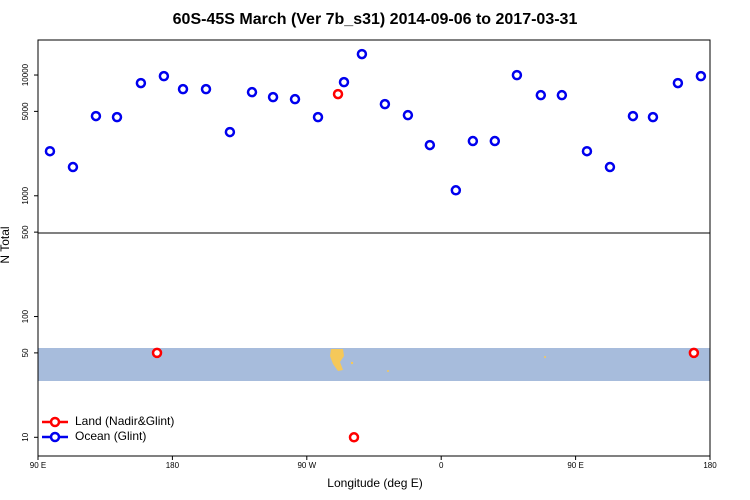 This screenshot has width=750, height=500. I want to click on y-tick-label: 10, so click(25, 436).